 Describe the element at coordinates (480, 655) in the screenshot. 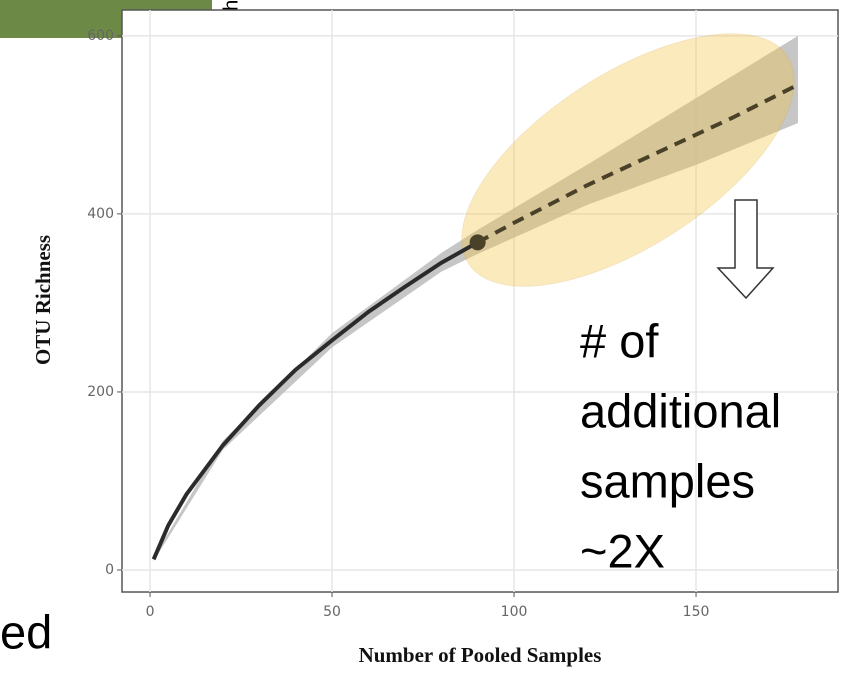

I see `x-axis-label: Number of Pooled Samples` at that location.